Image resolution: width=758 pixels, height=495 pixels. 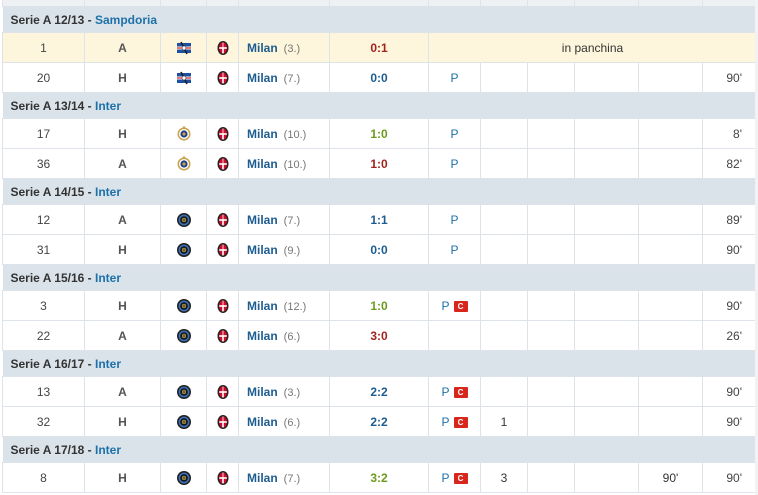 I want to click on result-link: 0:1, so click(x=379, y=47).